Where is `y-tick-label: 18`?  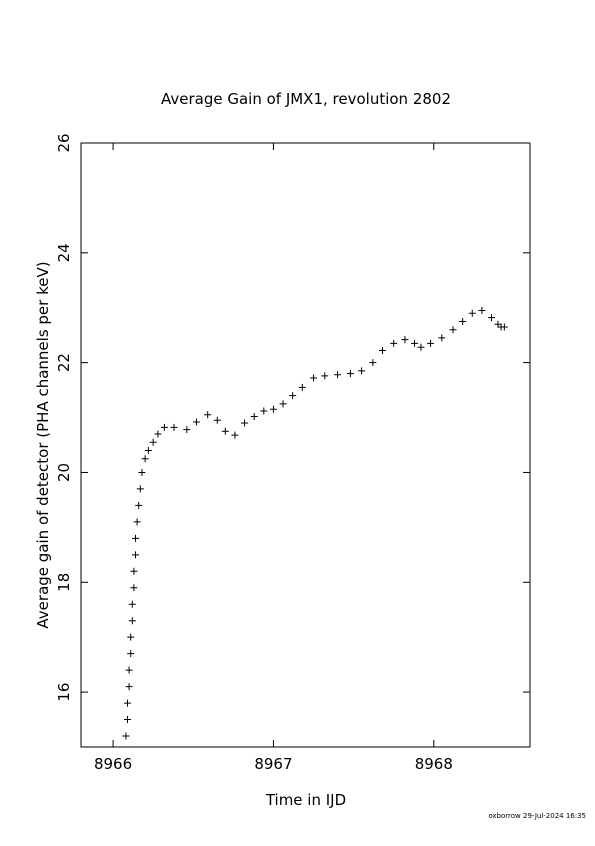 y-tick-label: 18 is located at coordinates (64, 582).